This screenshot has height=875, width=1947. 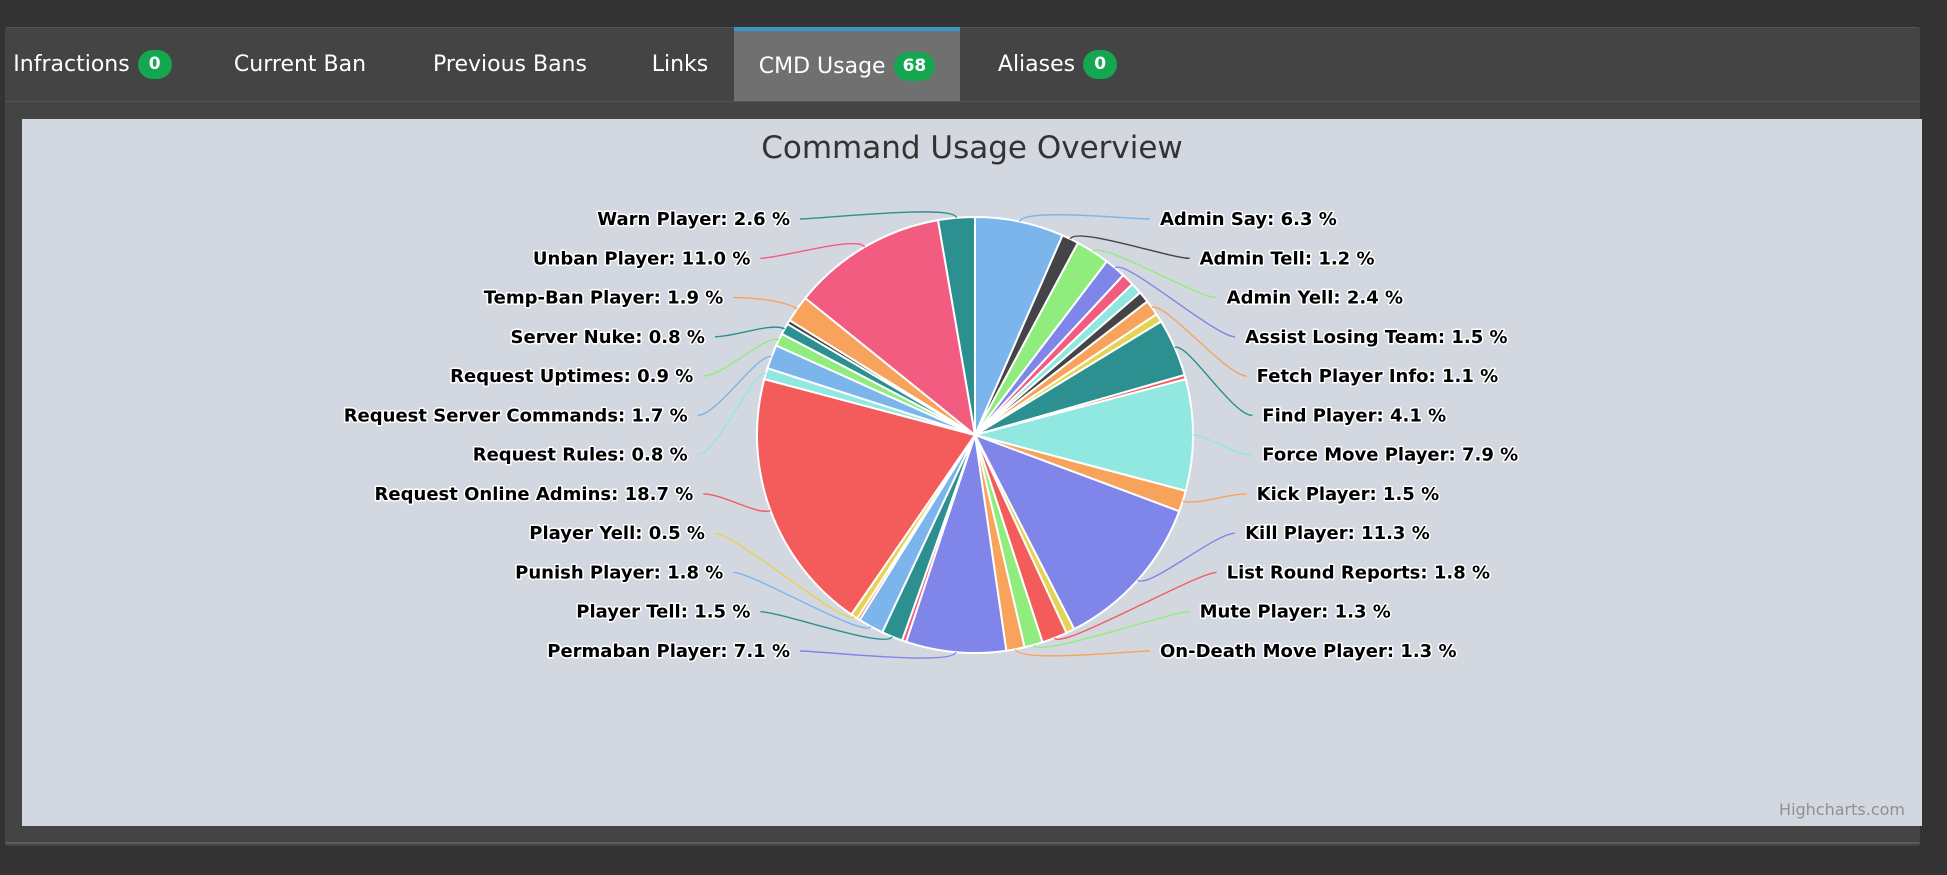 I want to click on tab-label: Previous Bans, so click(x=510, y=64).